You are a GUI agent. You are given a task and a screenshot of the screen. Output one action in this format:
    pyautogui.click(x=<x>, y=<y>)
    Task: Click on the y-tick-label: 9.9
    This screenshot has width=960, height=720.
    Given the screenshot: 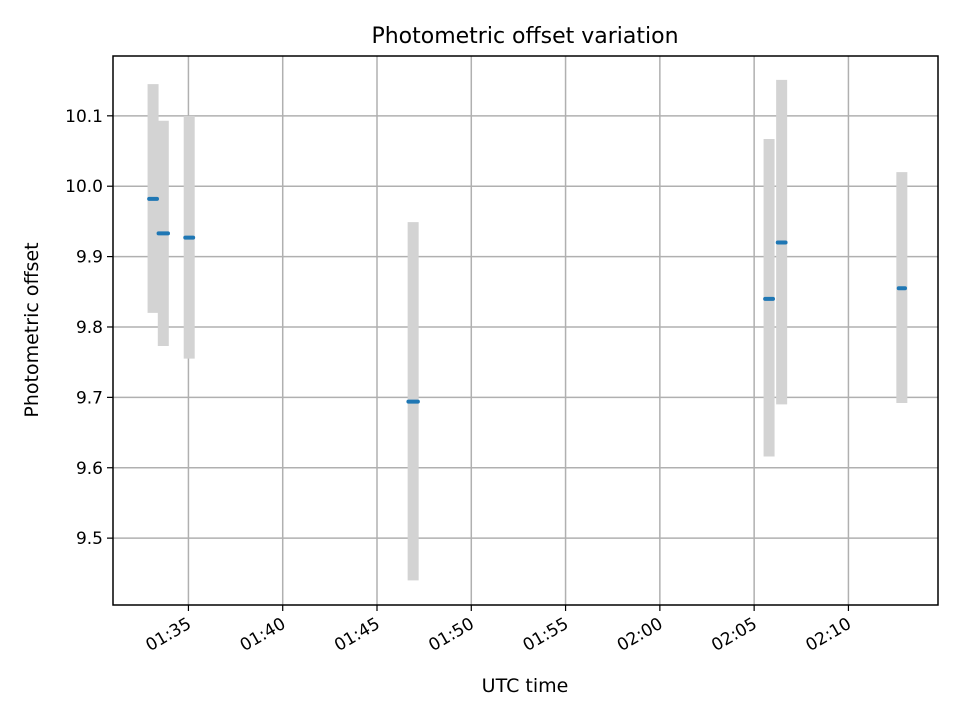 What is the action you would take?
    pyautogui.click(x=89, y=258)
    